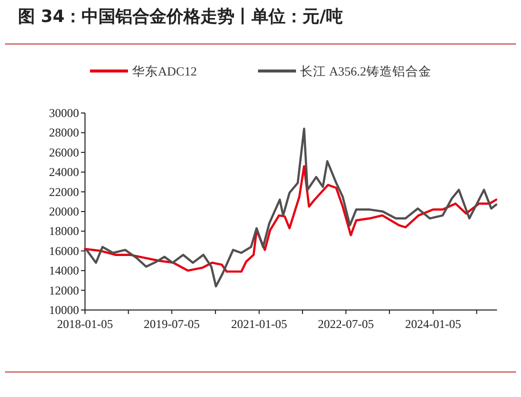 Image resolution: width=521 pixels, height=397 pixels. Describe the element at coordinates (64, 211) in the screenshot. I see `y-tick-label: 20000` at that location.